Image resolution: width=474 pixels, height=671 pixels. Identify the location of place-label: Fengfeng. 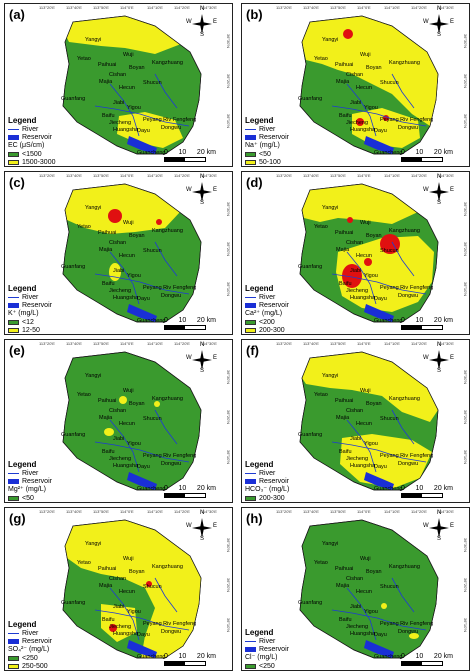
(422, 456).